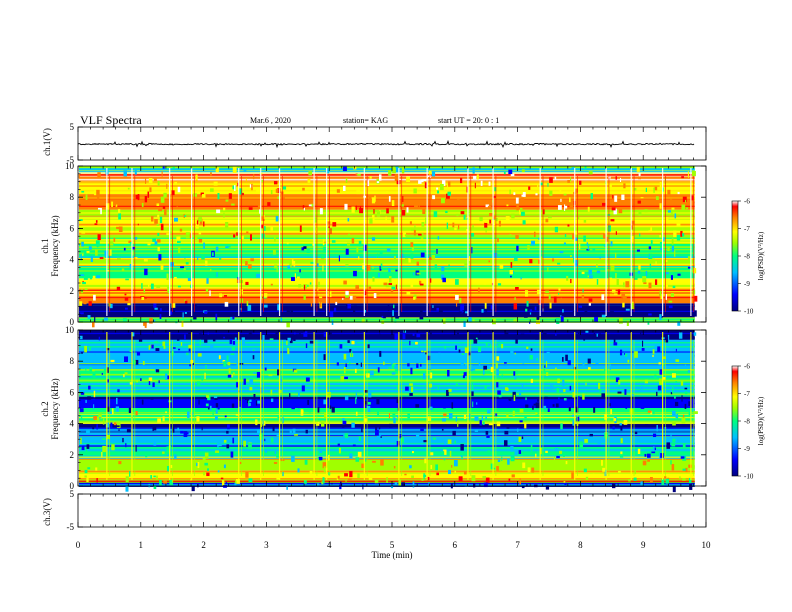  Describe the element at coordinates (517, 545) in the screenshot. I see `x-tick-label: 7` at that location.